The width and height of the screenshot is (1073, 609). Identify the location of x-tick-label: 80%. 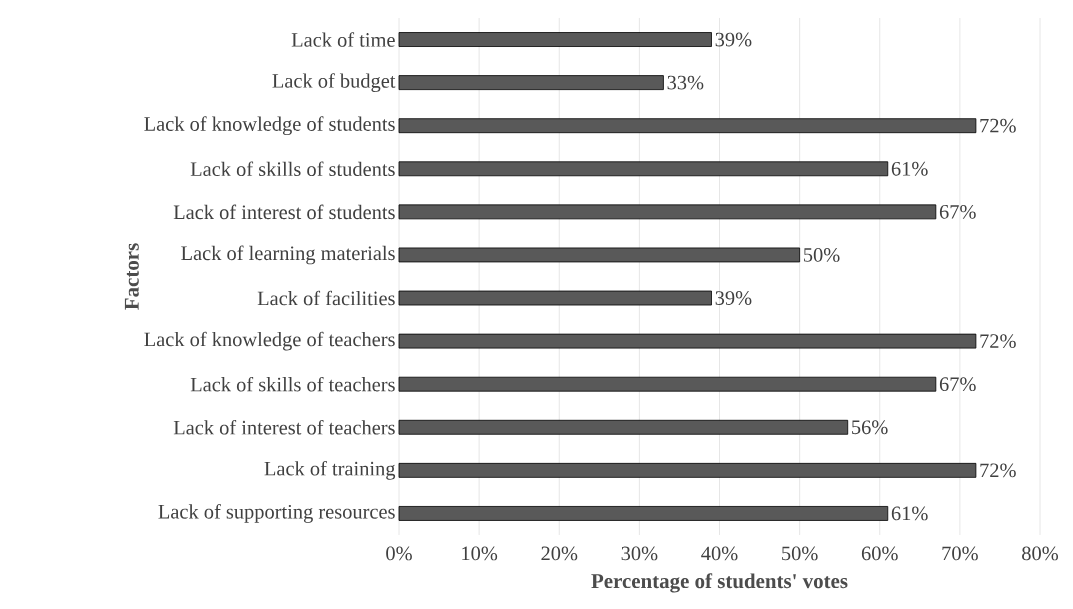
(1040, 553).